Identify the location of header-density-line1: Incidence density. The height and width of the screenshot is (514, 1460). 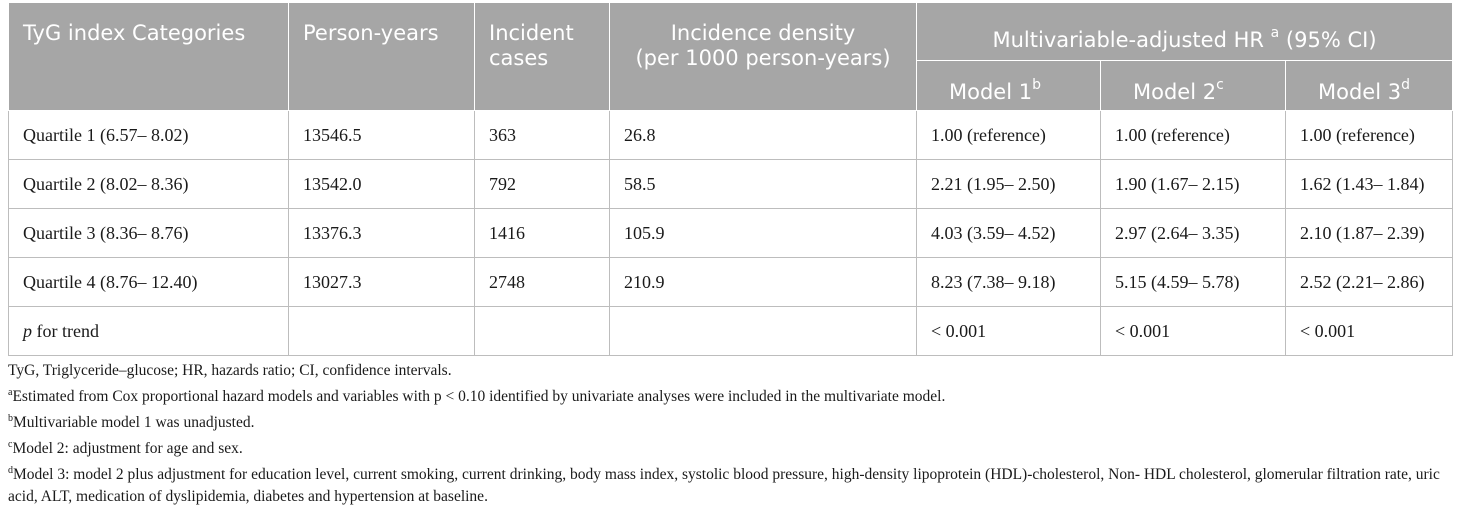
(763, 33).